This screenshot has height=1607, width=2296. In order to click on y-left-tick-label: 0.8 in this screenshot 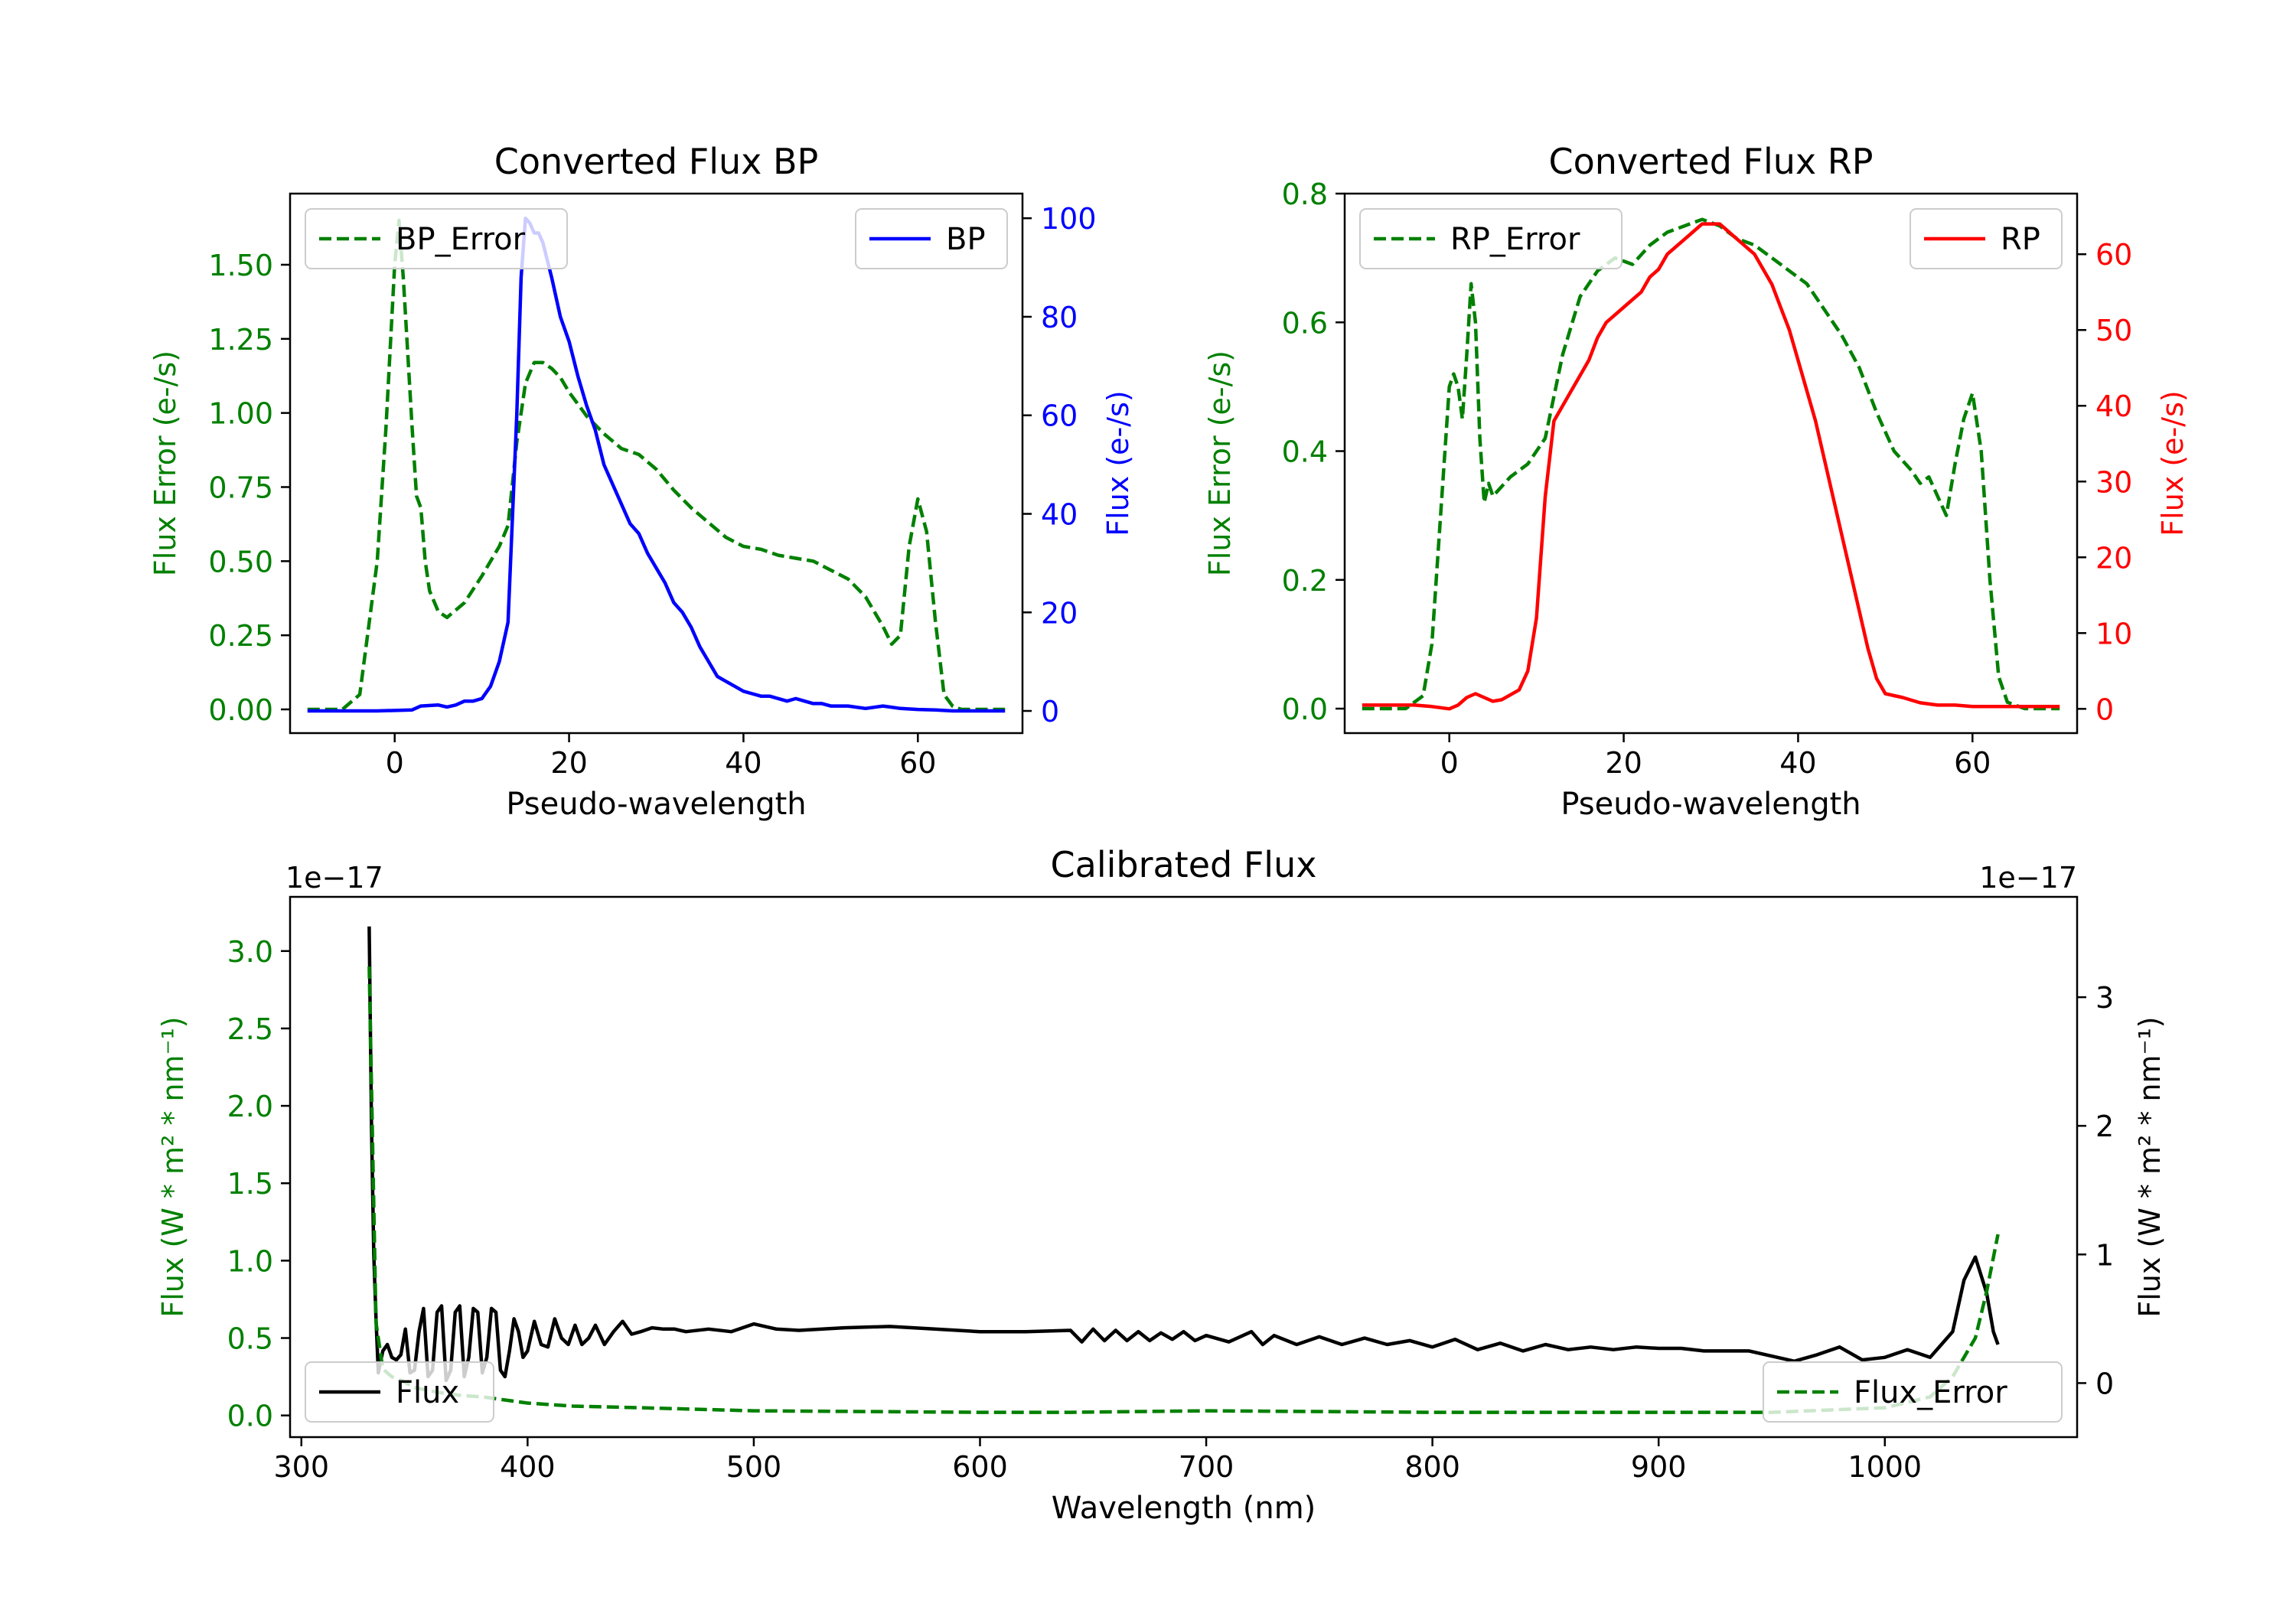, I will do `click(1305, 194)`.